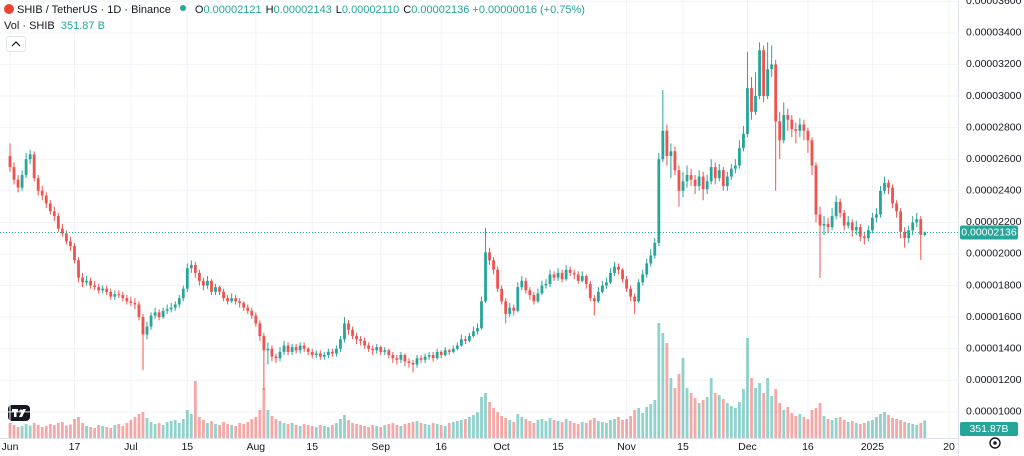 This screenshot has width=1024, height=456. I want to click on market-status, so click(182, 8).